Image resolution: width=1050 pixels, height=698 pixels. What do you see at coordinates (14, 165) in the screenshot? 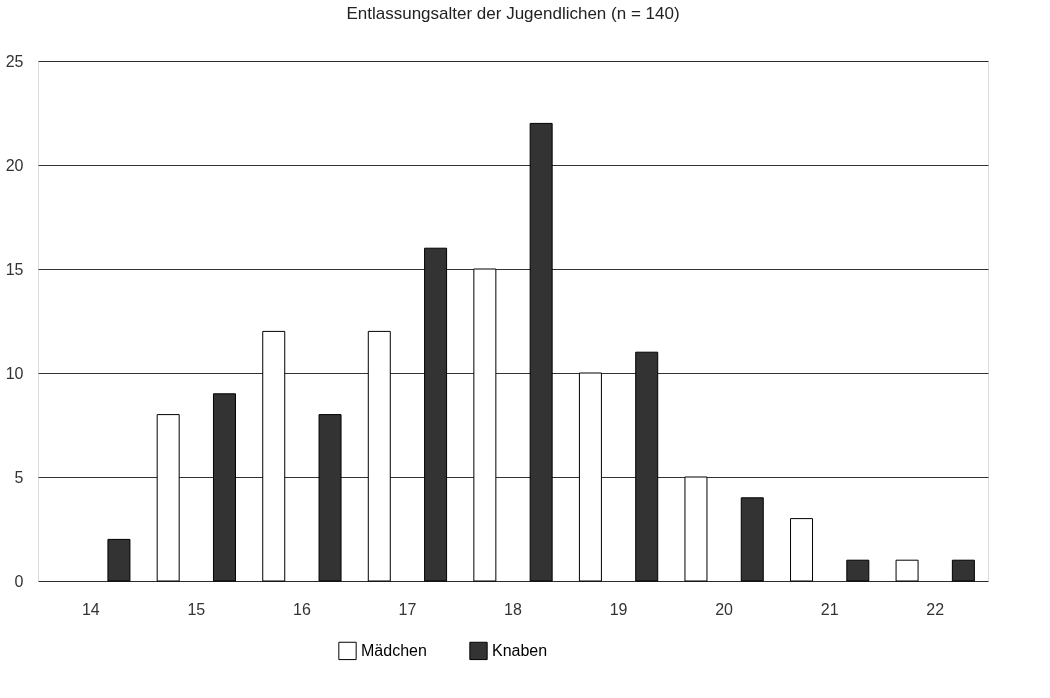
I see `y-tick-label: 20` at bounding box center [14, 165].